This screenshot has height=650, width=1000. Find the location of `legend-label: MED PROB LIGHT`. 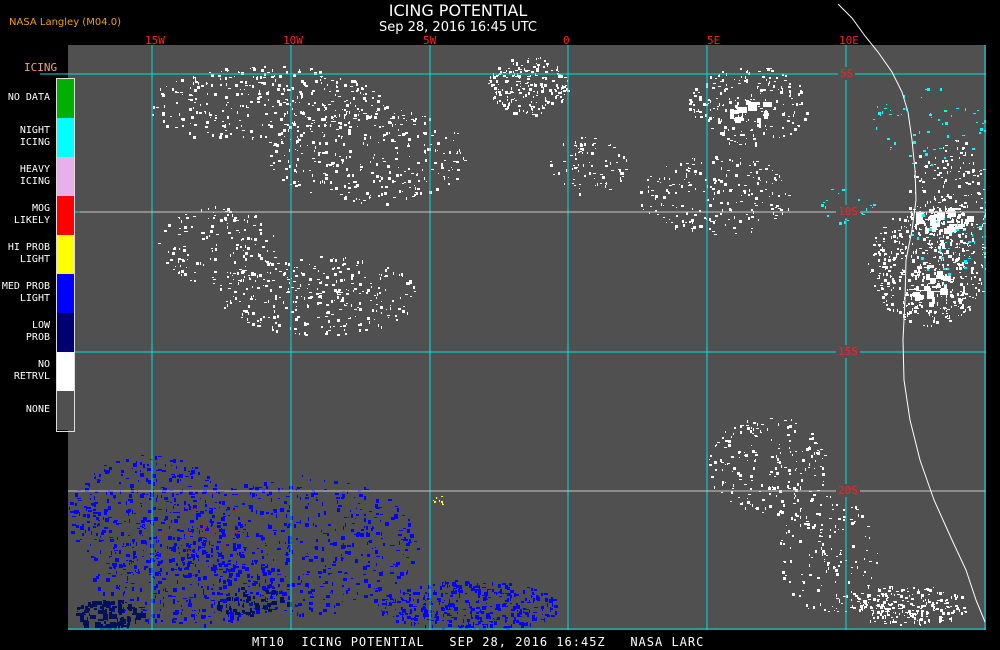

legend-label: MED PROB LIGHT is located at coordinates (25, 293).